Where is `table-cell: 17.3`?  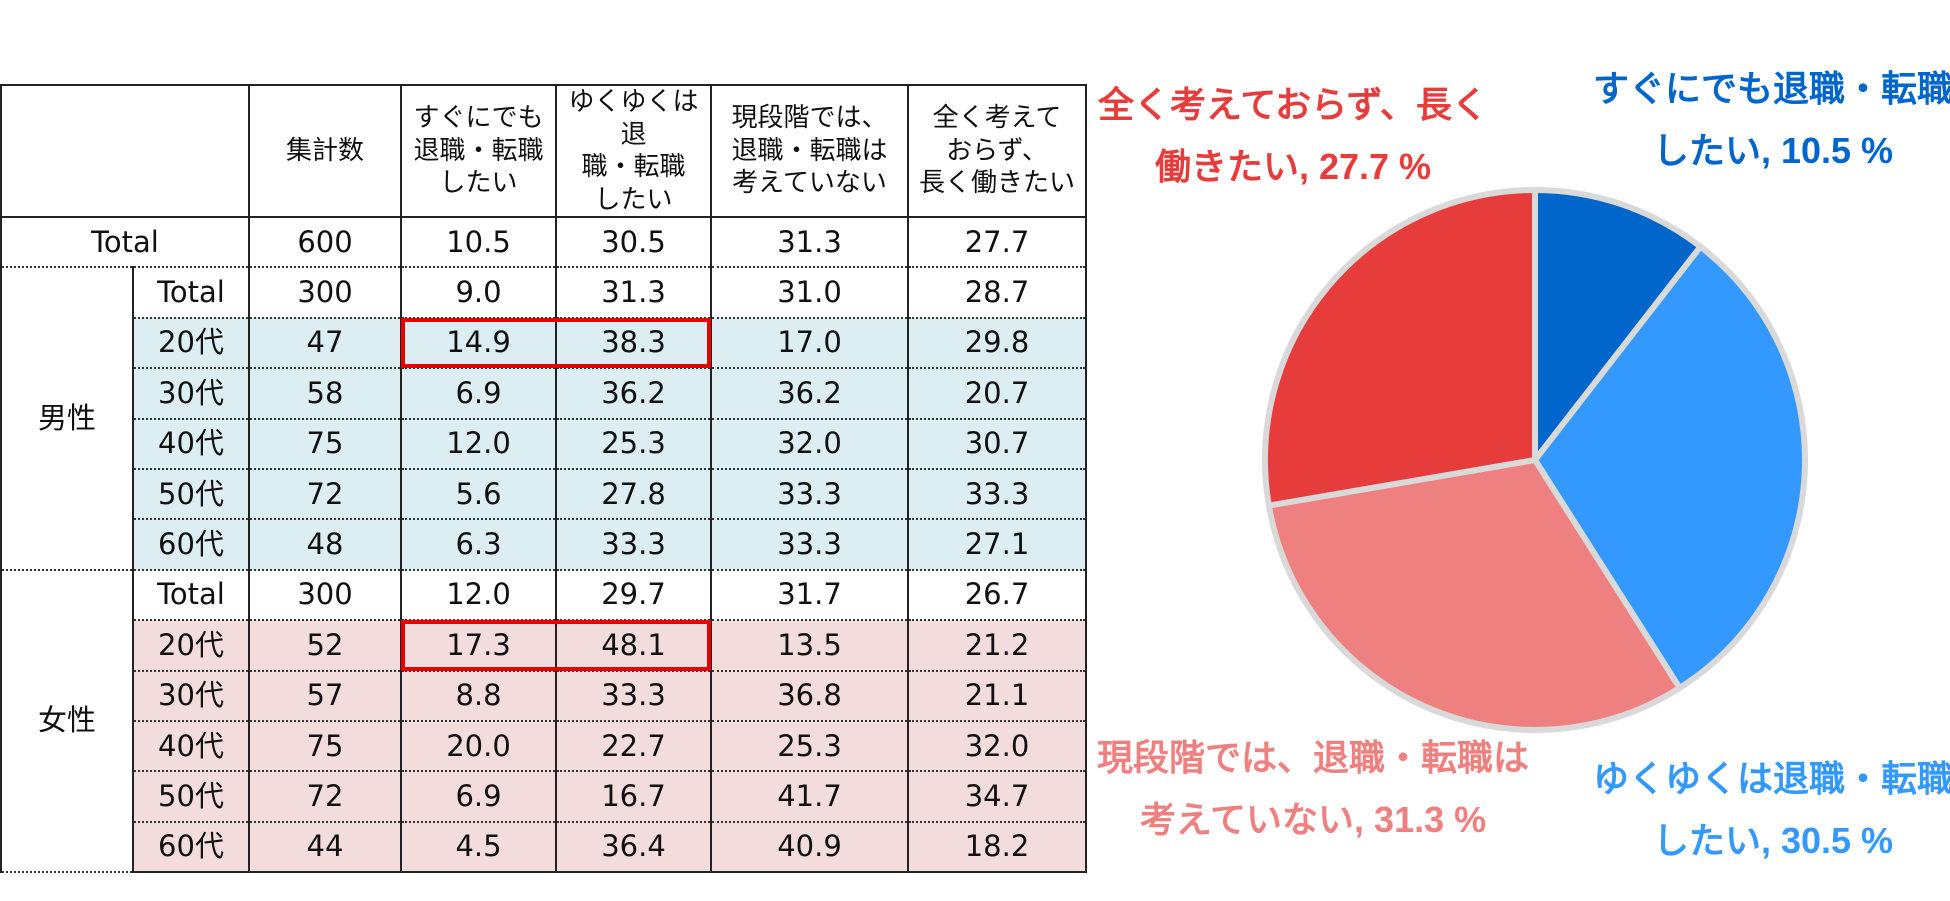
table-cell: 17.3 is located at coordinates (478, 646).